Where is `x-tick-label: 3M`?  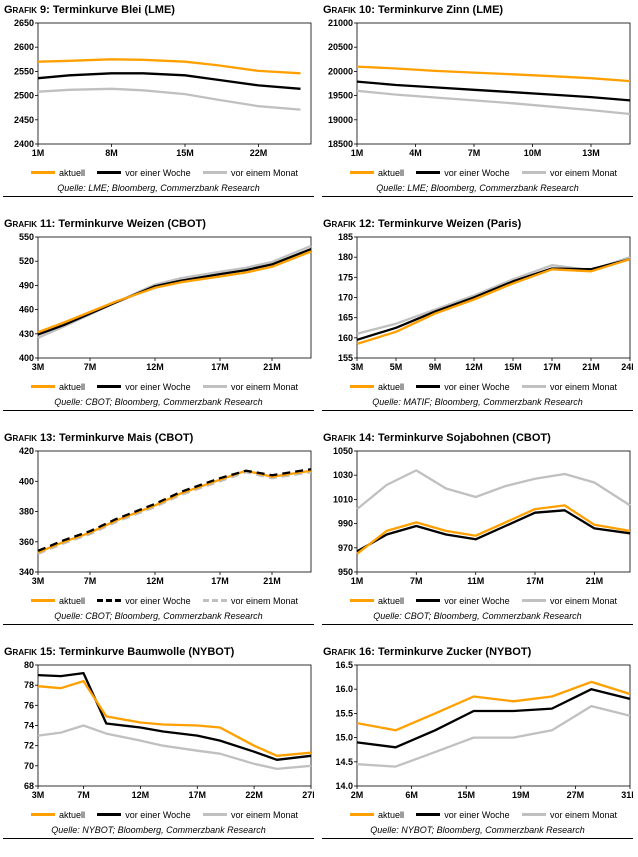
x-tick-label: 3M is located at coordinates (357, 367).